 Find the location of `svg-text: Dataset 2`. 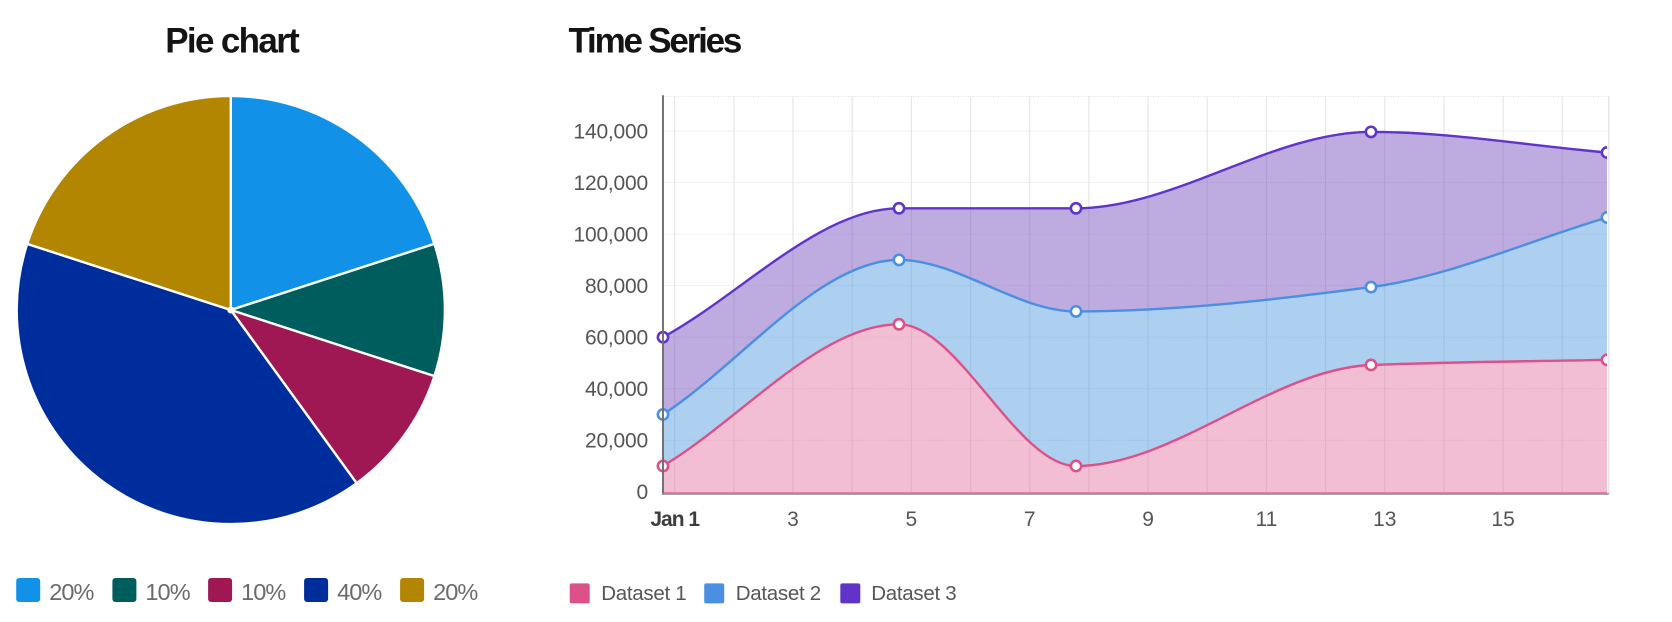

svg-text: Dataset 2 is located at coordinates (778, 593).